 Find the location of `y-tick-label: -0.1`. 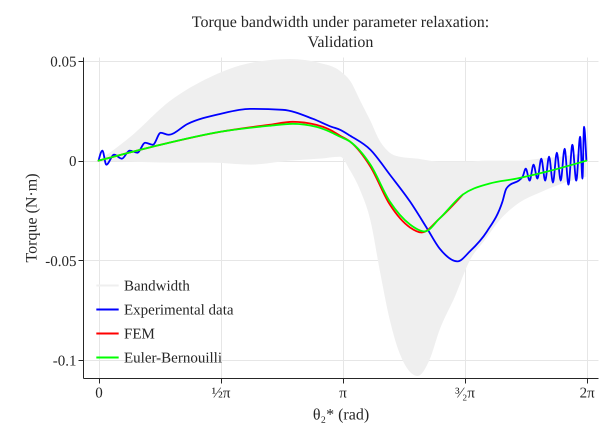

y-tick-label: -0.1 is located at coordinates (64, 362).